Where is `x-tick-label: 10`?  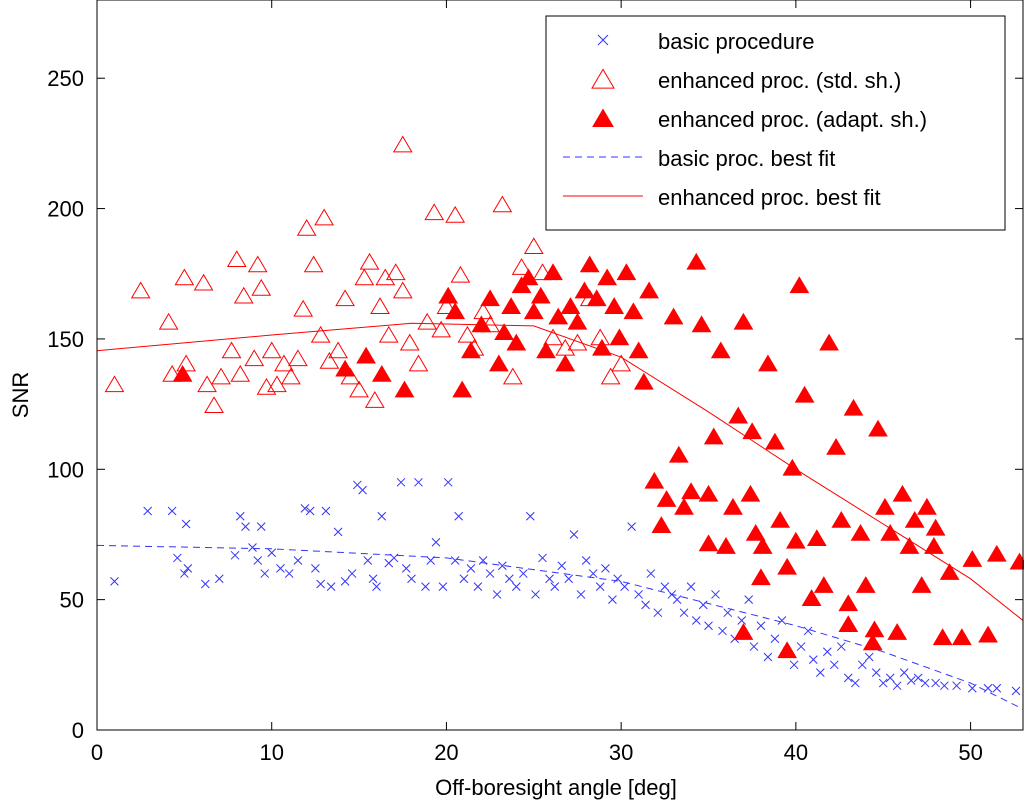 x-tick-label: 10 is located at coordinates (271, 752).